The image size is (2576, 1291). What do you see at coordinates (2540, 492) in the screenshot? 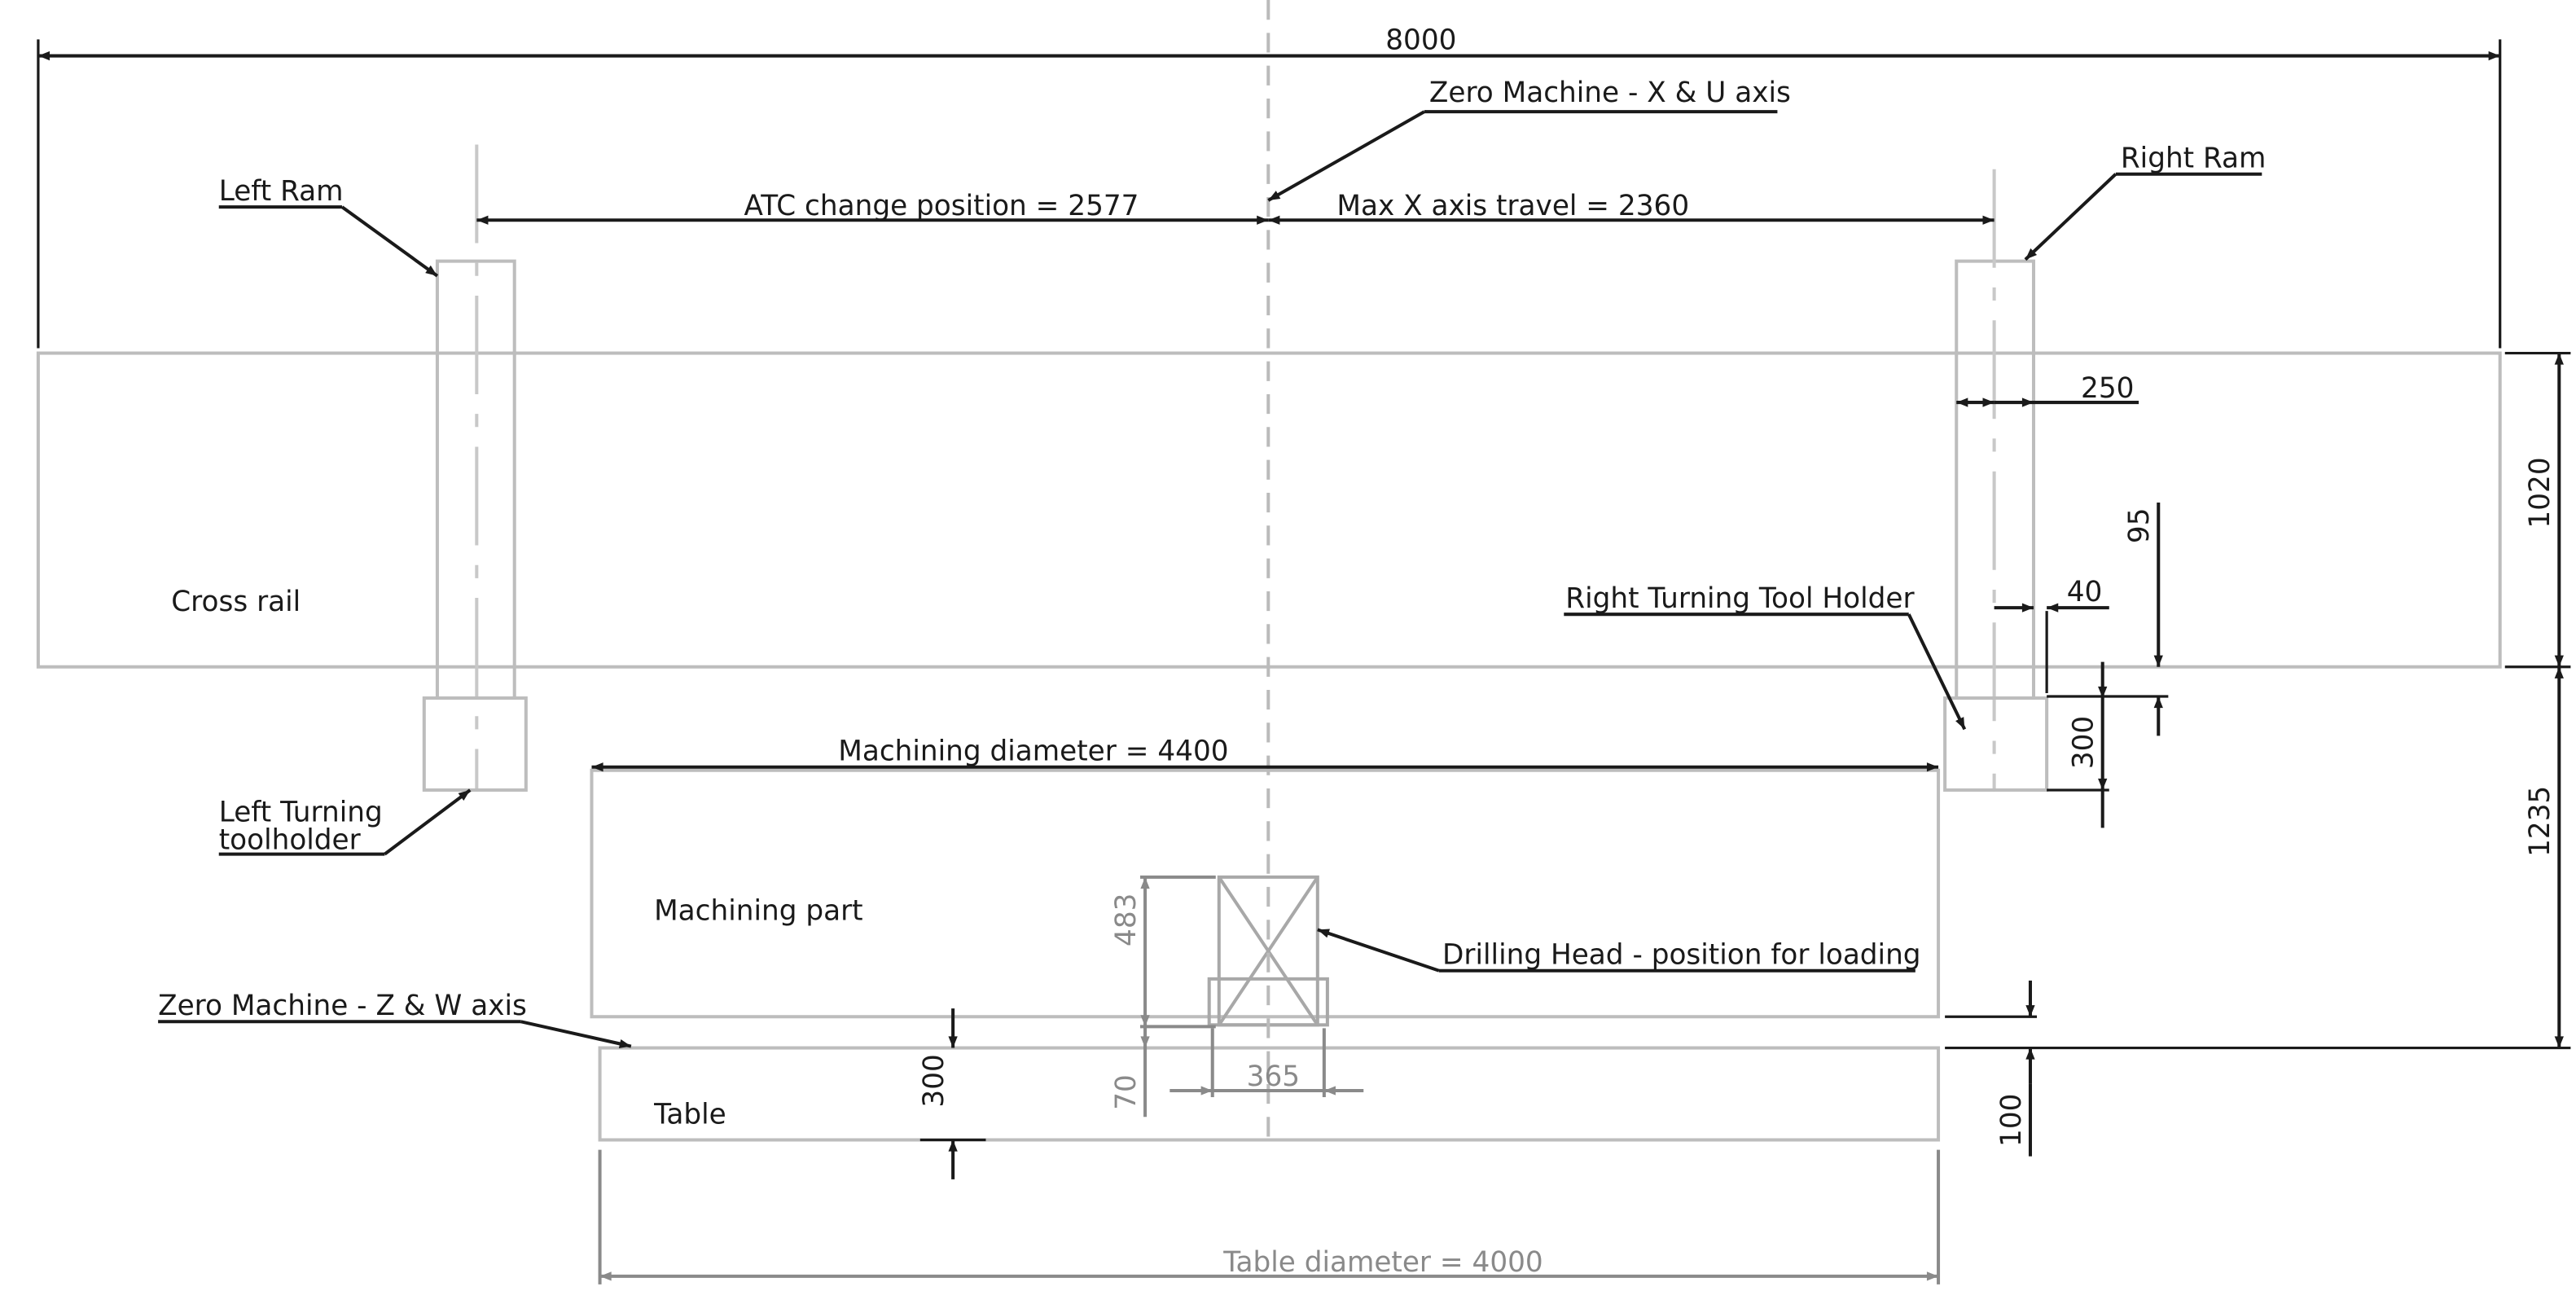
I see `dim-crossrail-height-text: 1020` at bounding box center [2540, 492].